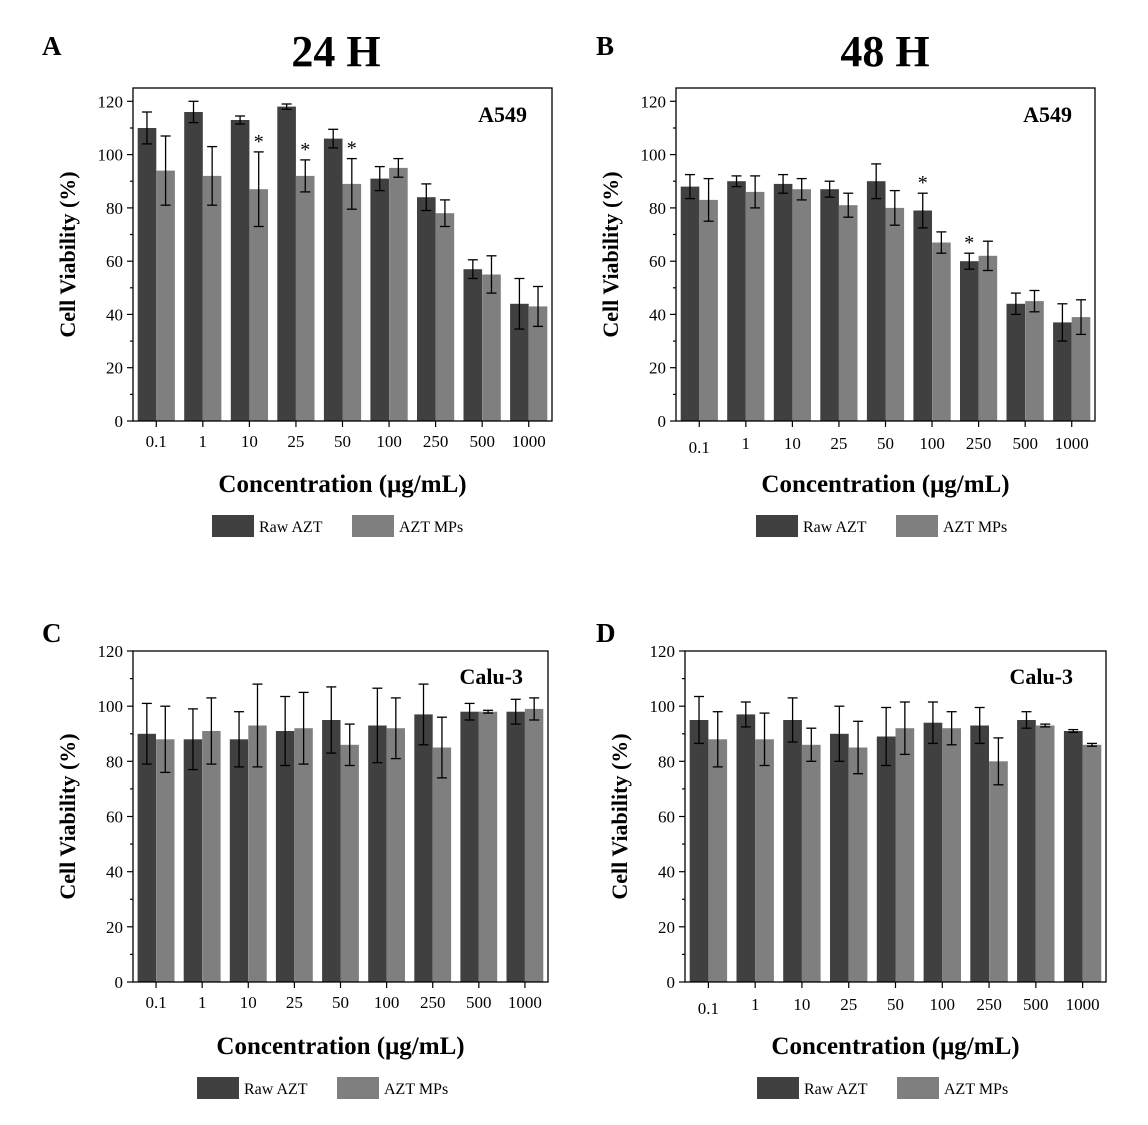 This screenshot has width=1148, height=1125. What do you see at coordinates (605, 46) in the screenshot?
I see `panel-letter: B` at bounding box center [605, 46].